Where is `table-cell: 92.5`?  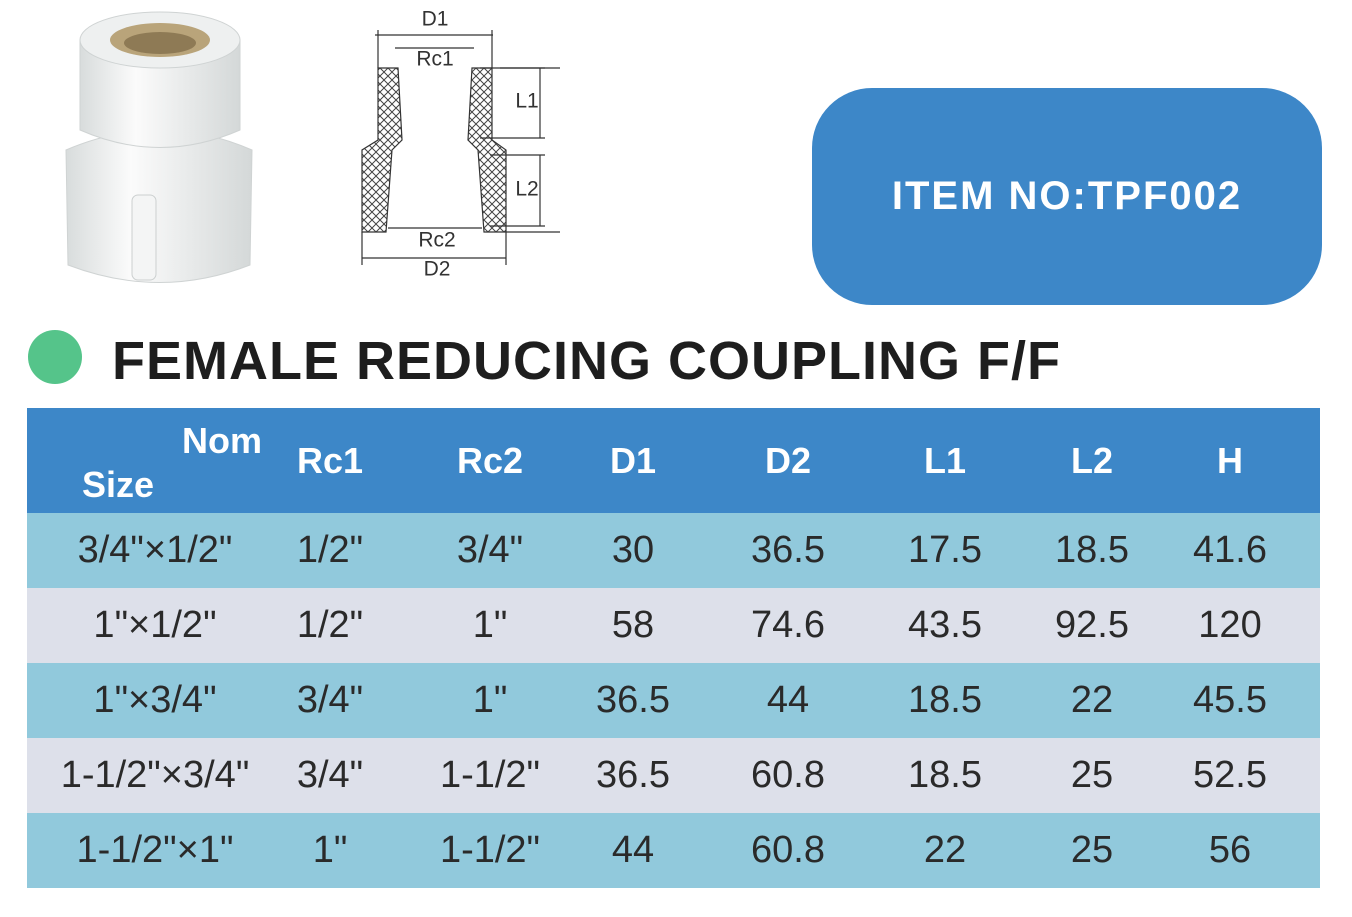 table-cell: 92.5 is located at coordinates (1092, 625).